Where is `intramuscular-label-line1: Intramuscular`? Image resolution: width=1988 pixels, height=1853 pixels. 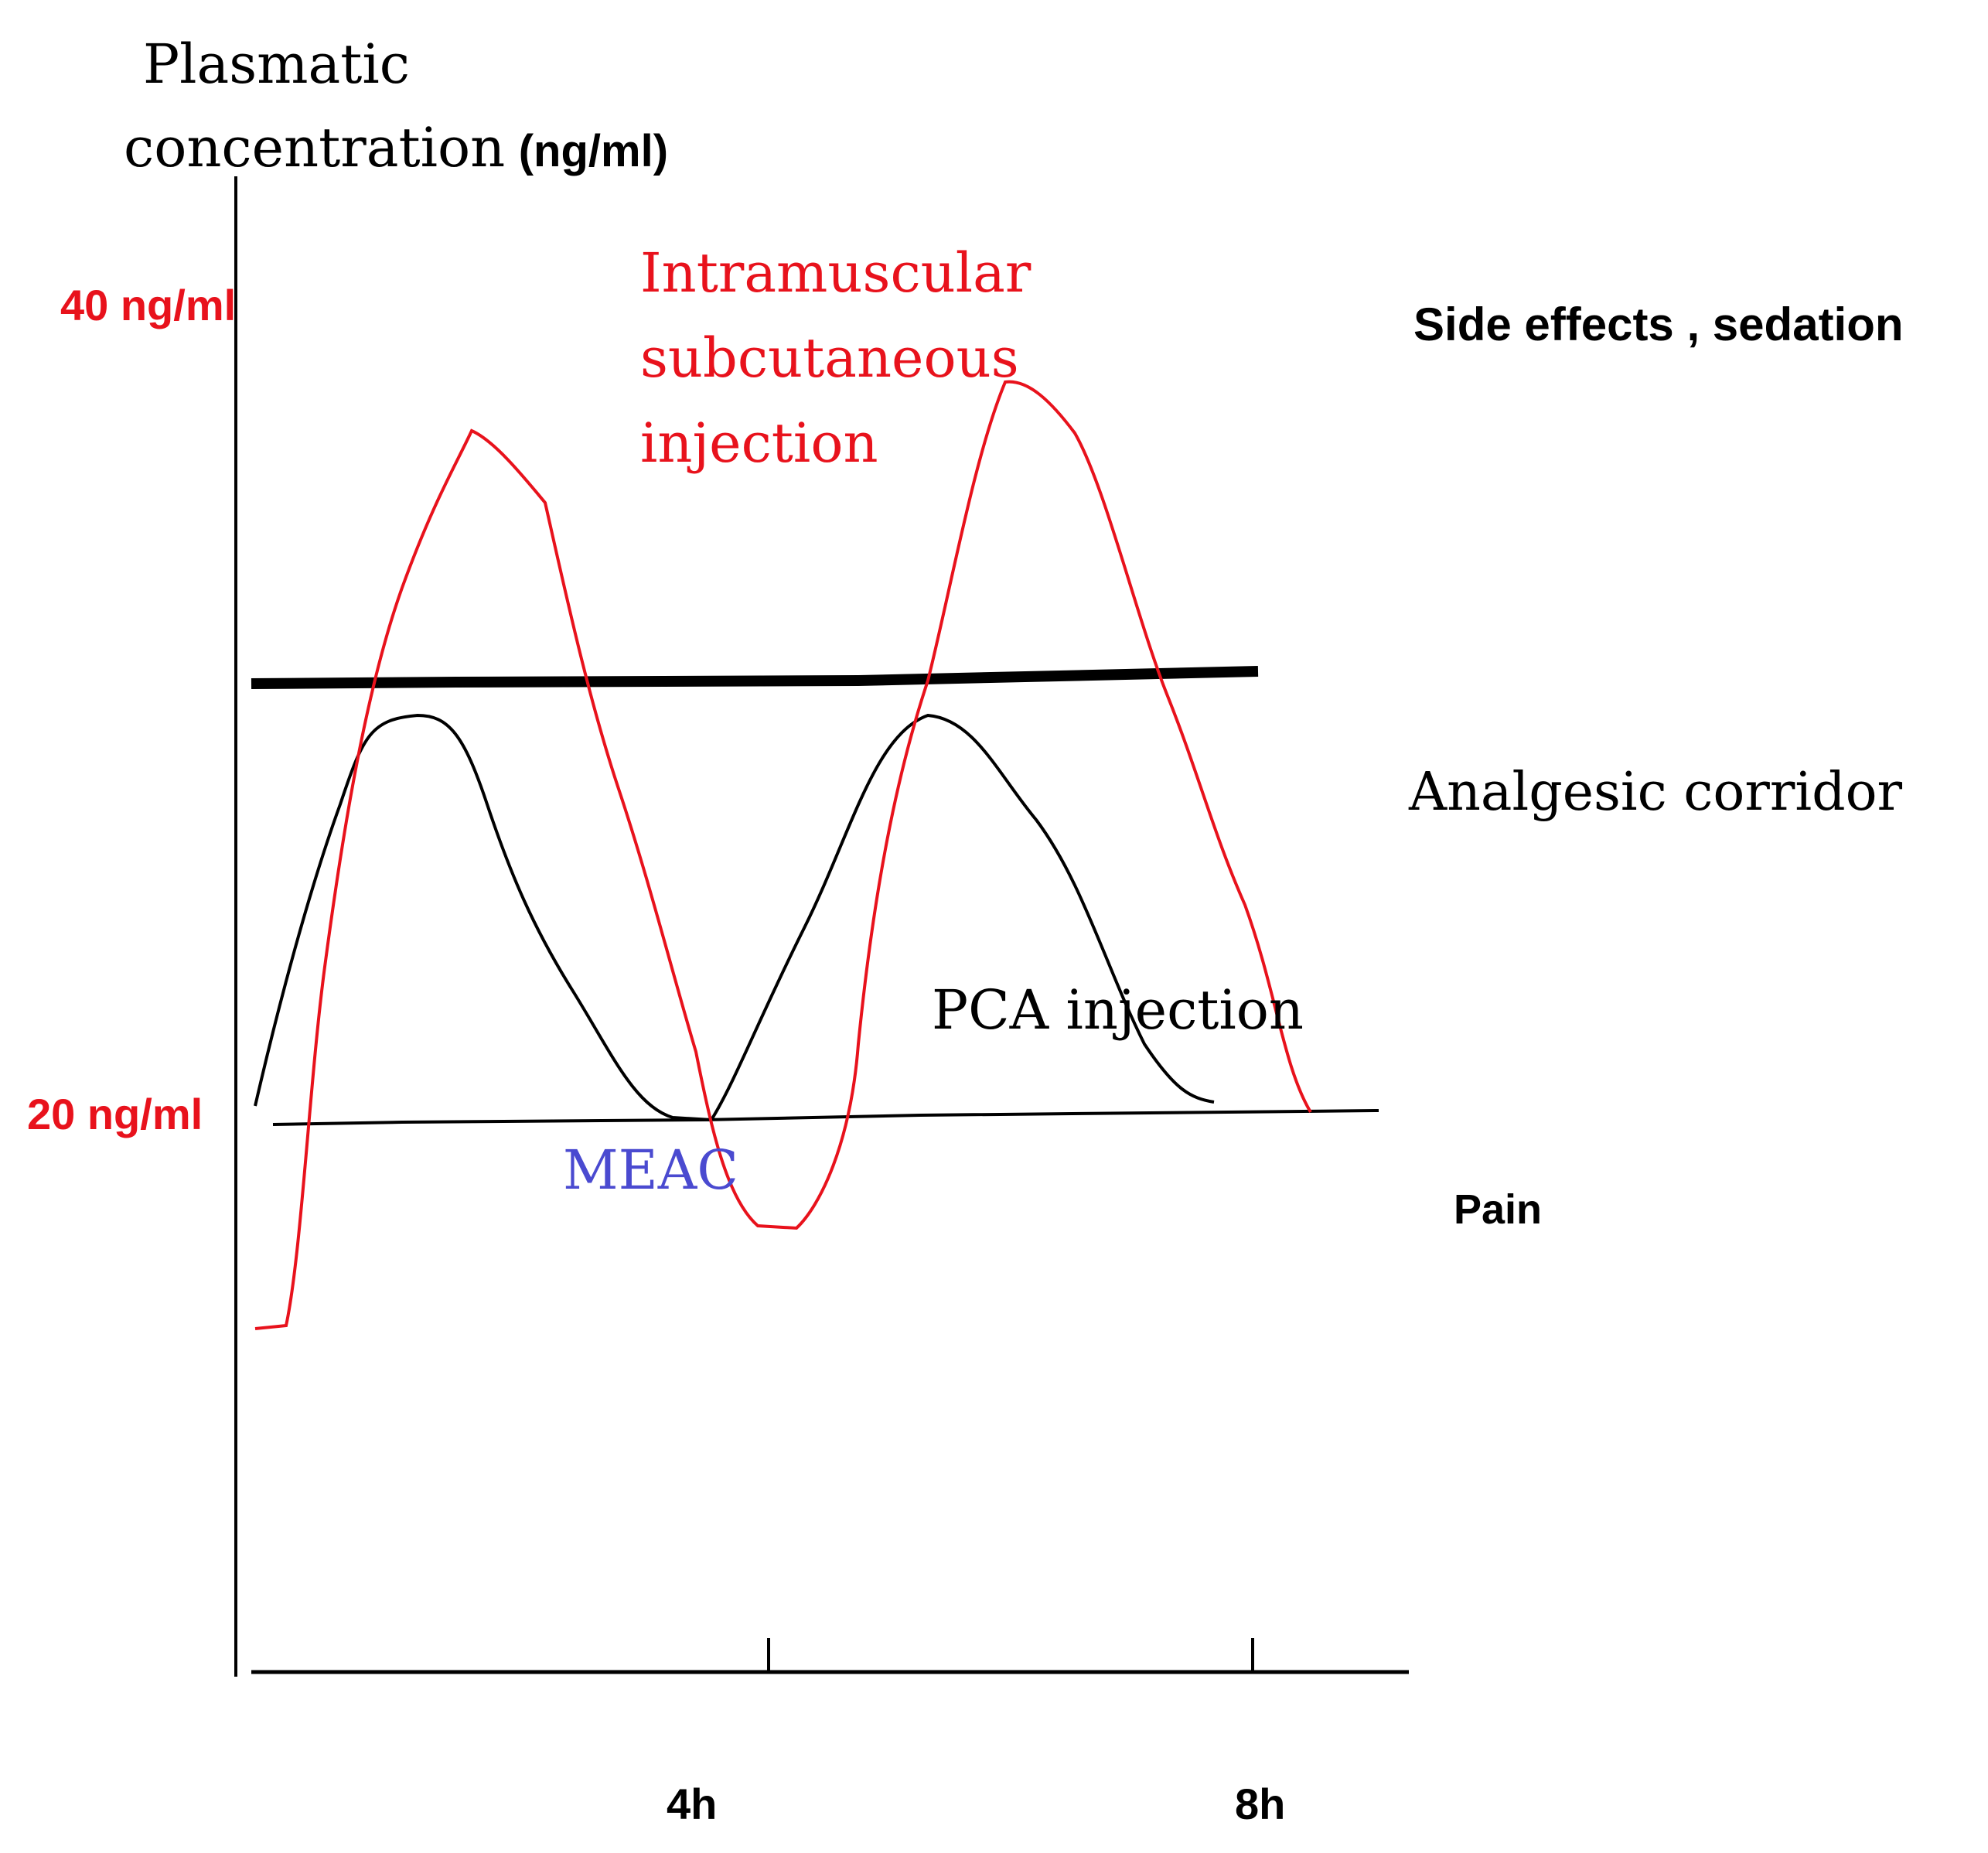
intramuscular-label-line1: Intramuscular is located at coordinates (836, 273).